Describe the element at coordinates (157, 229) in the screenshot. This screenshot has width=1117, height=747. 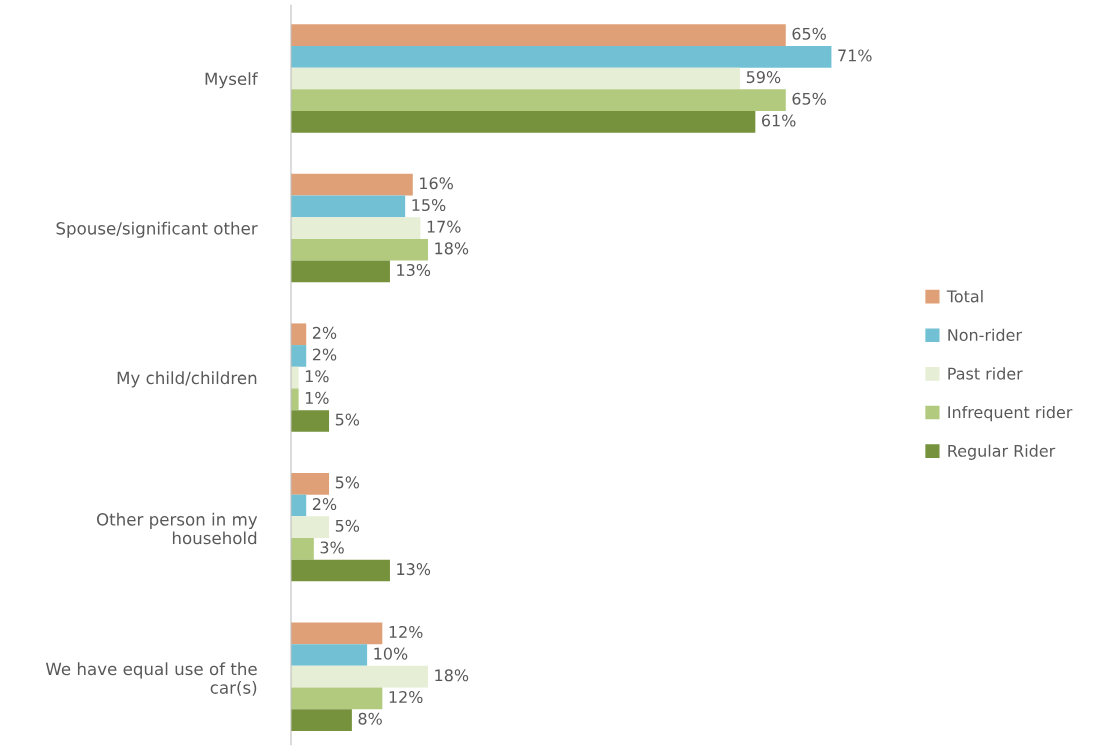
I see `y-tick-label: Spouse/significant other` at that location.